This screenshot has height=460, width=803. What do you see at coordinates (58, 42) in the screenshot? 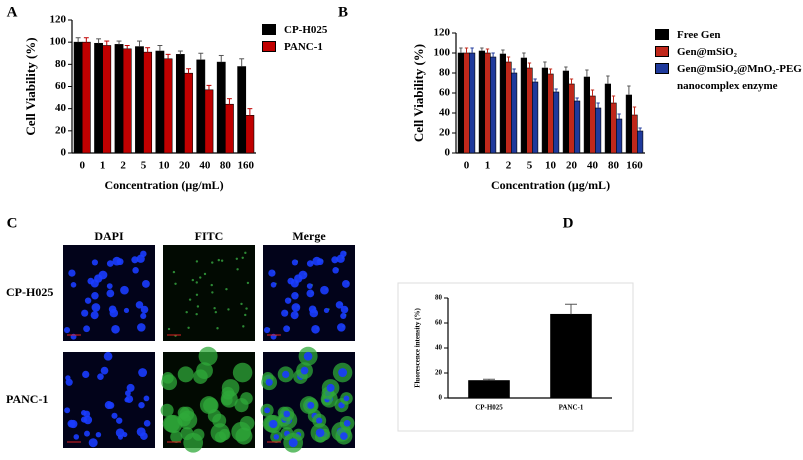
I see `y-tick-label: 100` at bounding box center [58, 42].